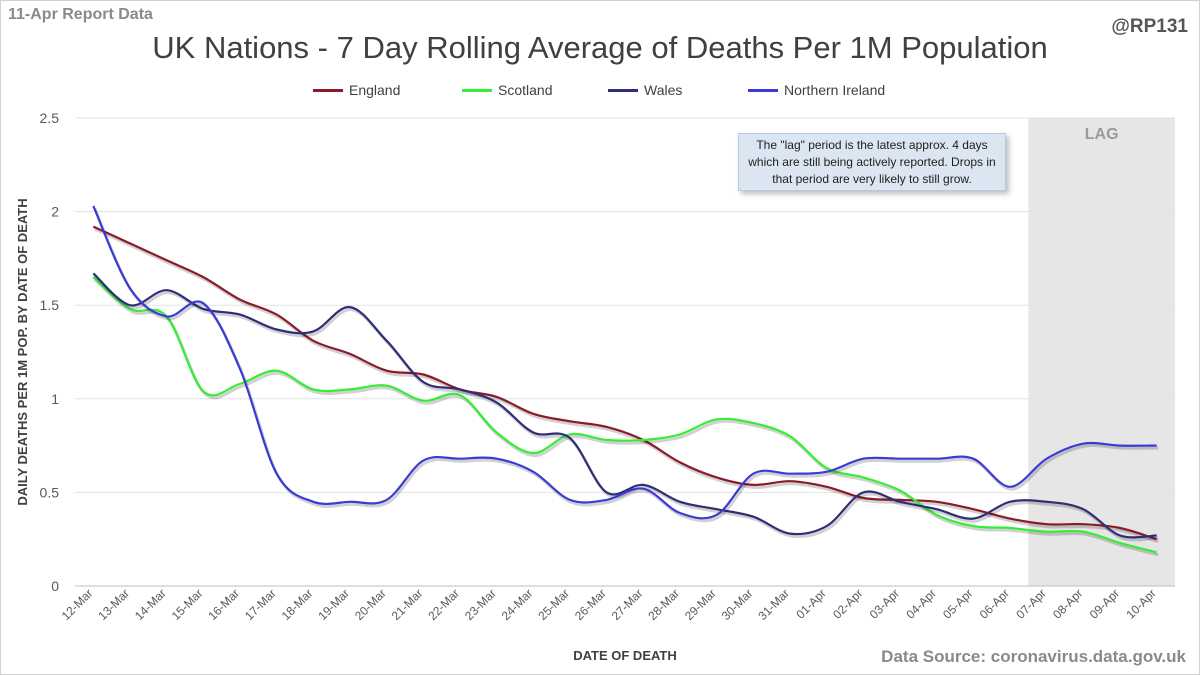 Image resolution: width=1200 pixels, height=675 pixels. I want to click on legend-item: England, so click(356, 90).